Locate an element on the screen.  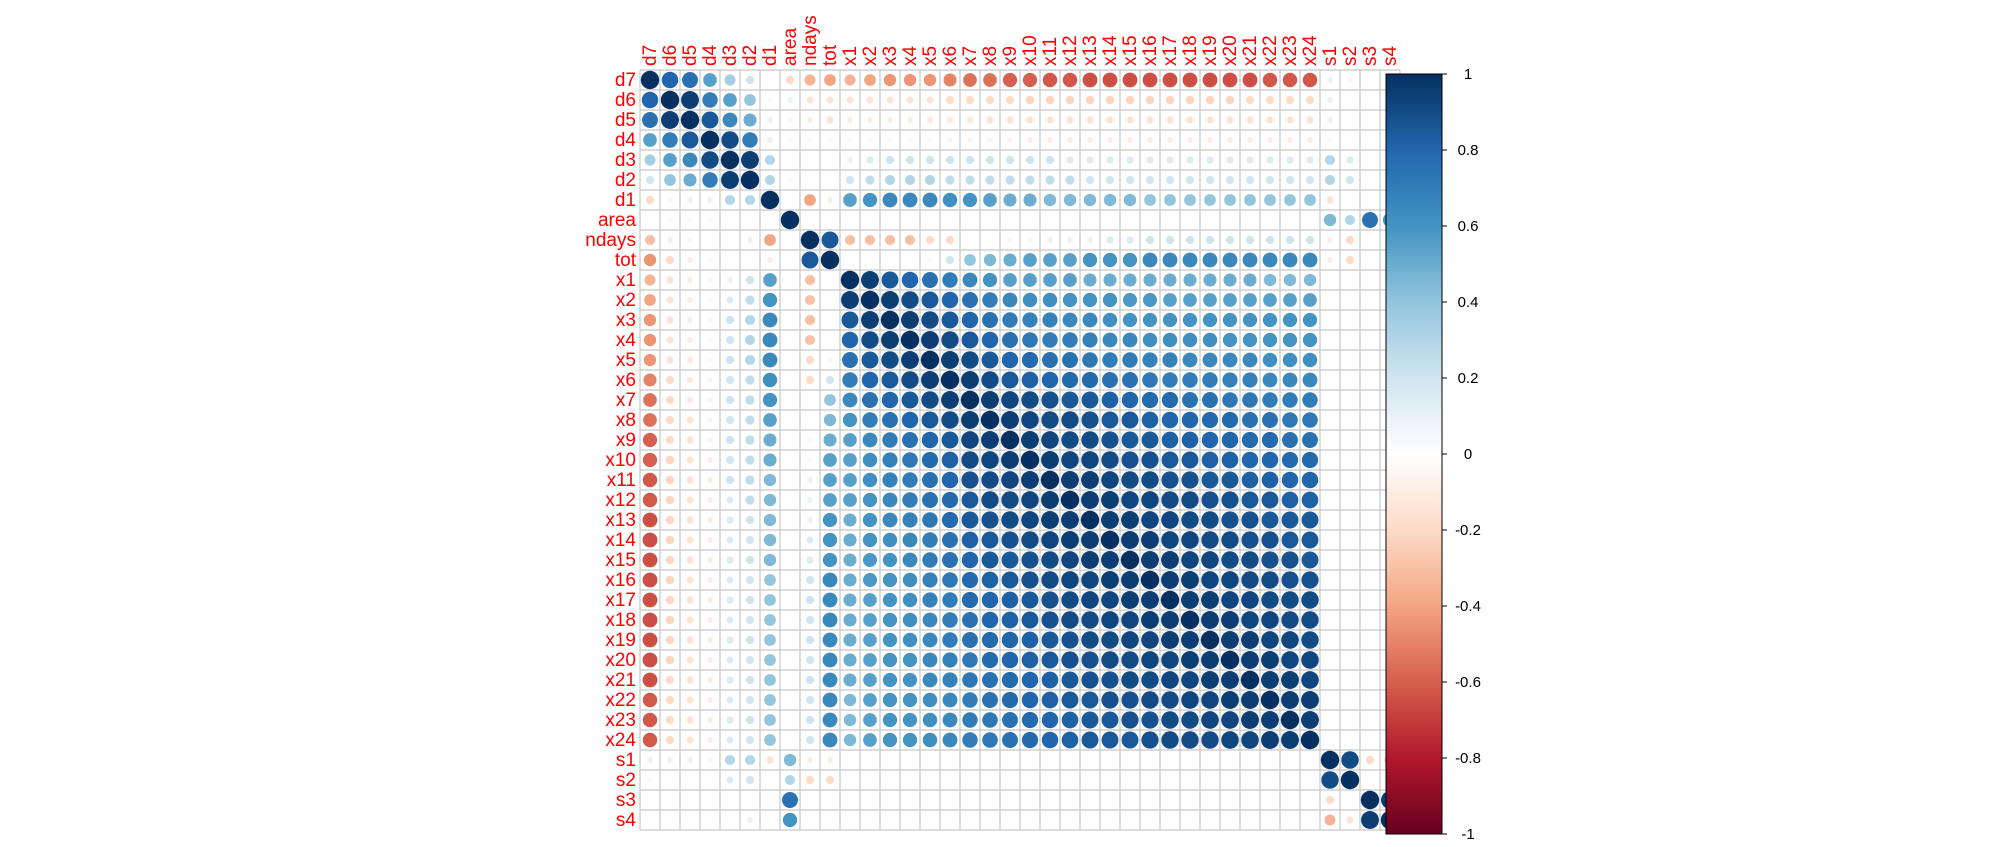
corr-cell-x5-x9 is located at coordinates (1010, 360).